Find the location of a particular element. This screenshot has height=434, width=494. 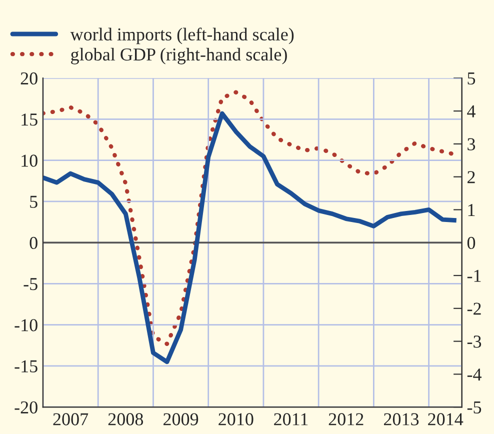

y-tick-label: -5 is located at coordinates (31, 284).